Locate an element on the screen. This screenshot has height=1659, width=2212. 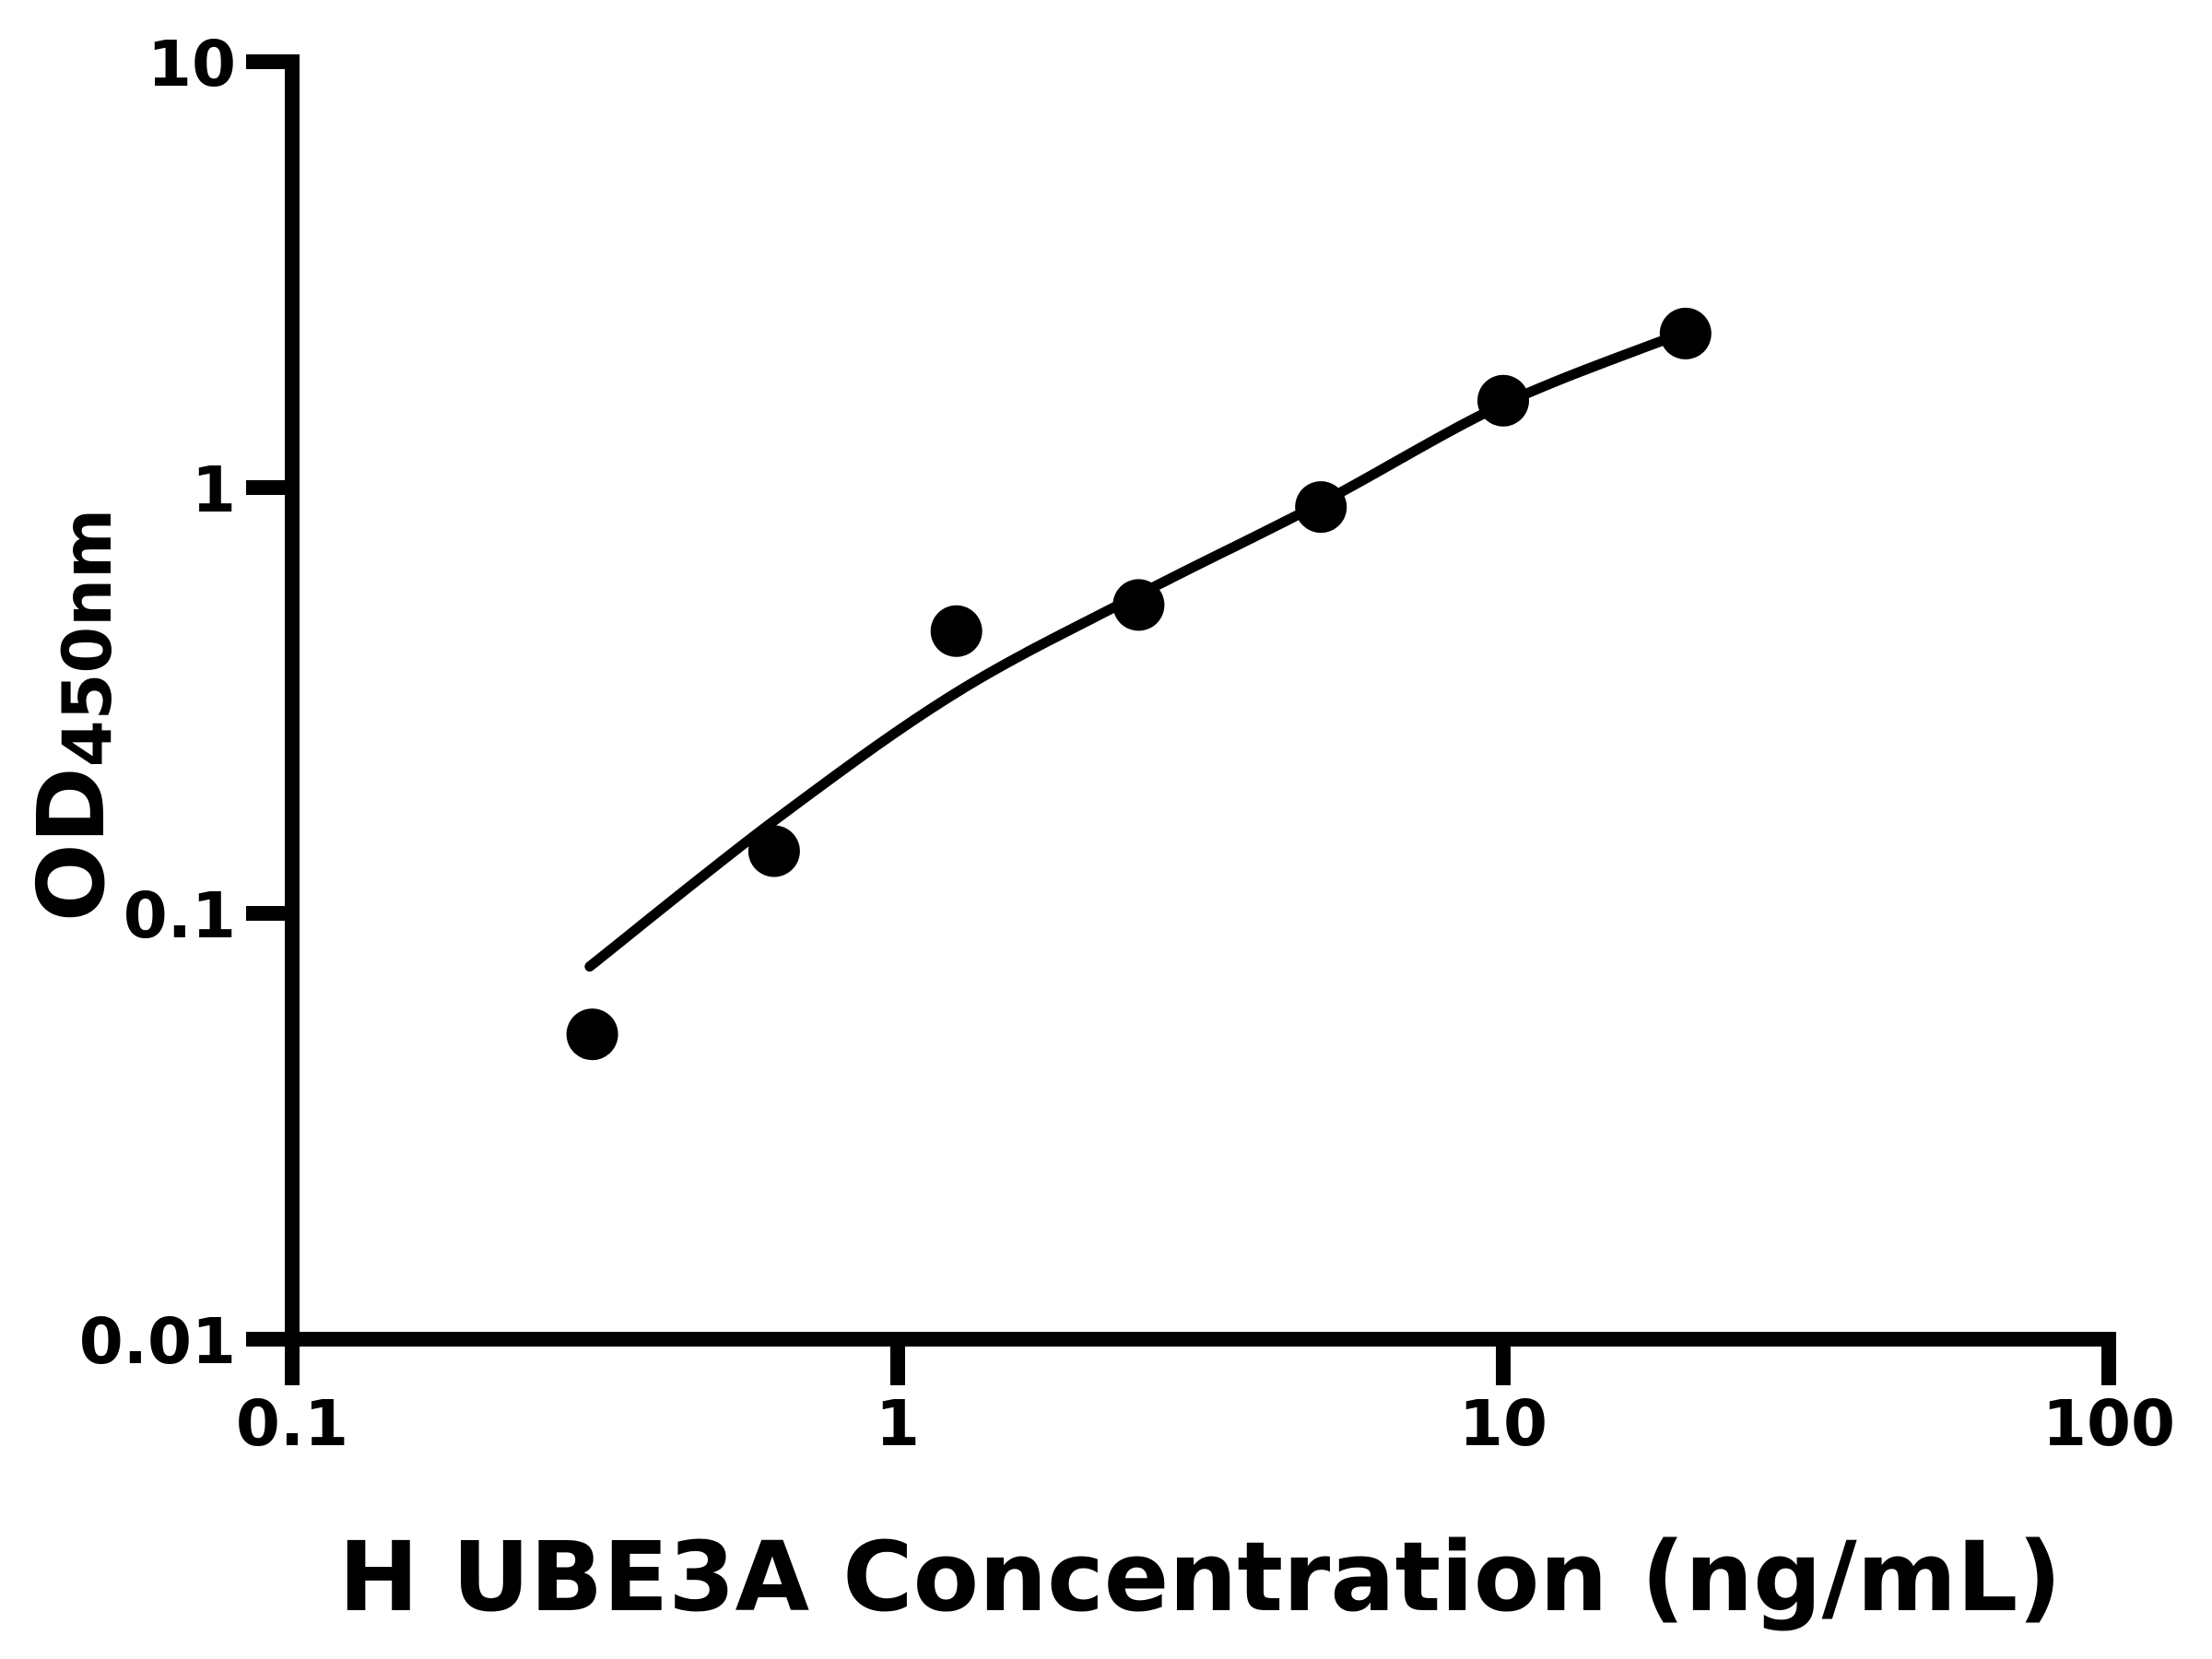
x-axis-tick-labels: 0.1 1 10 100 is located at coordinates (1205, 1424).